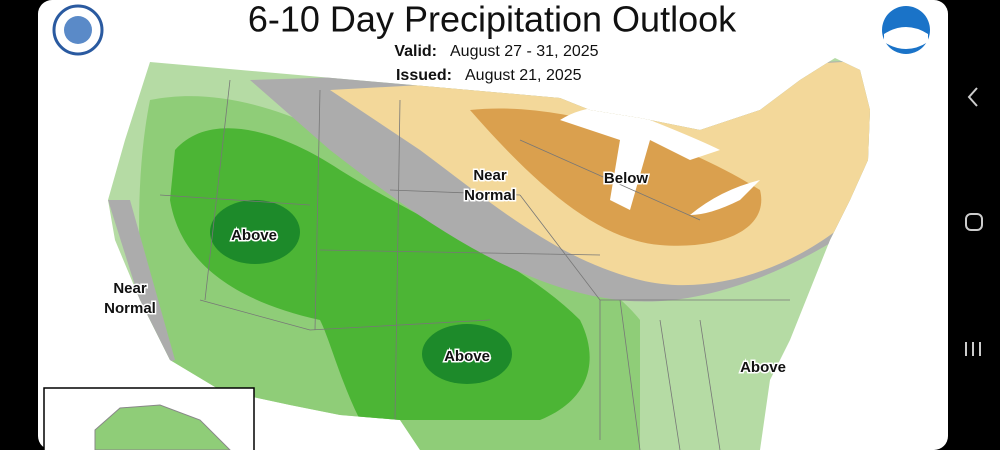 This screenshot has width=1000, height=450. What do you see at coordinates (492, 20) in the screenshot?
I see `title: 6-10 Day Precipitation Outlook` at bounding box center [492, 20].